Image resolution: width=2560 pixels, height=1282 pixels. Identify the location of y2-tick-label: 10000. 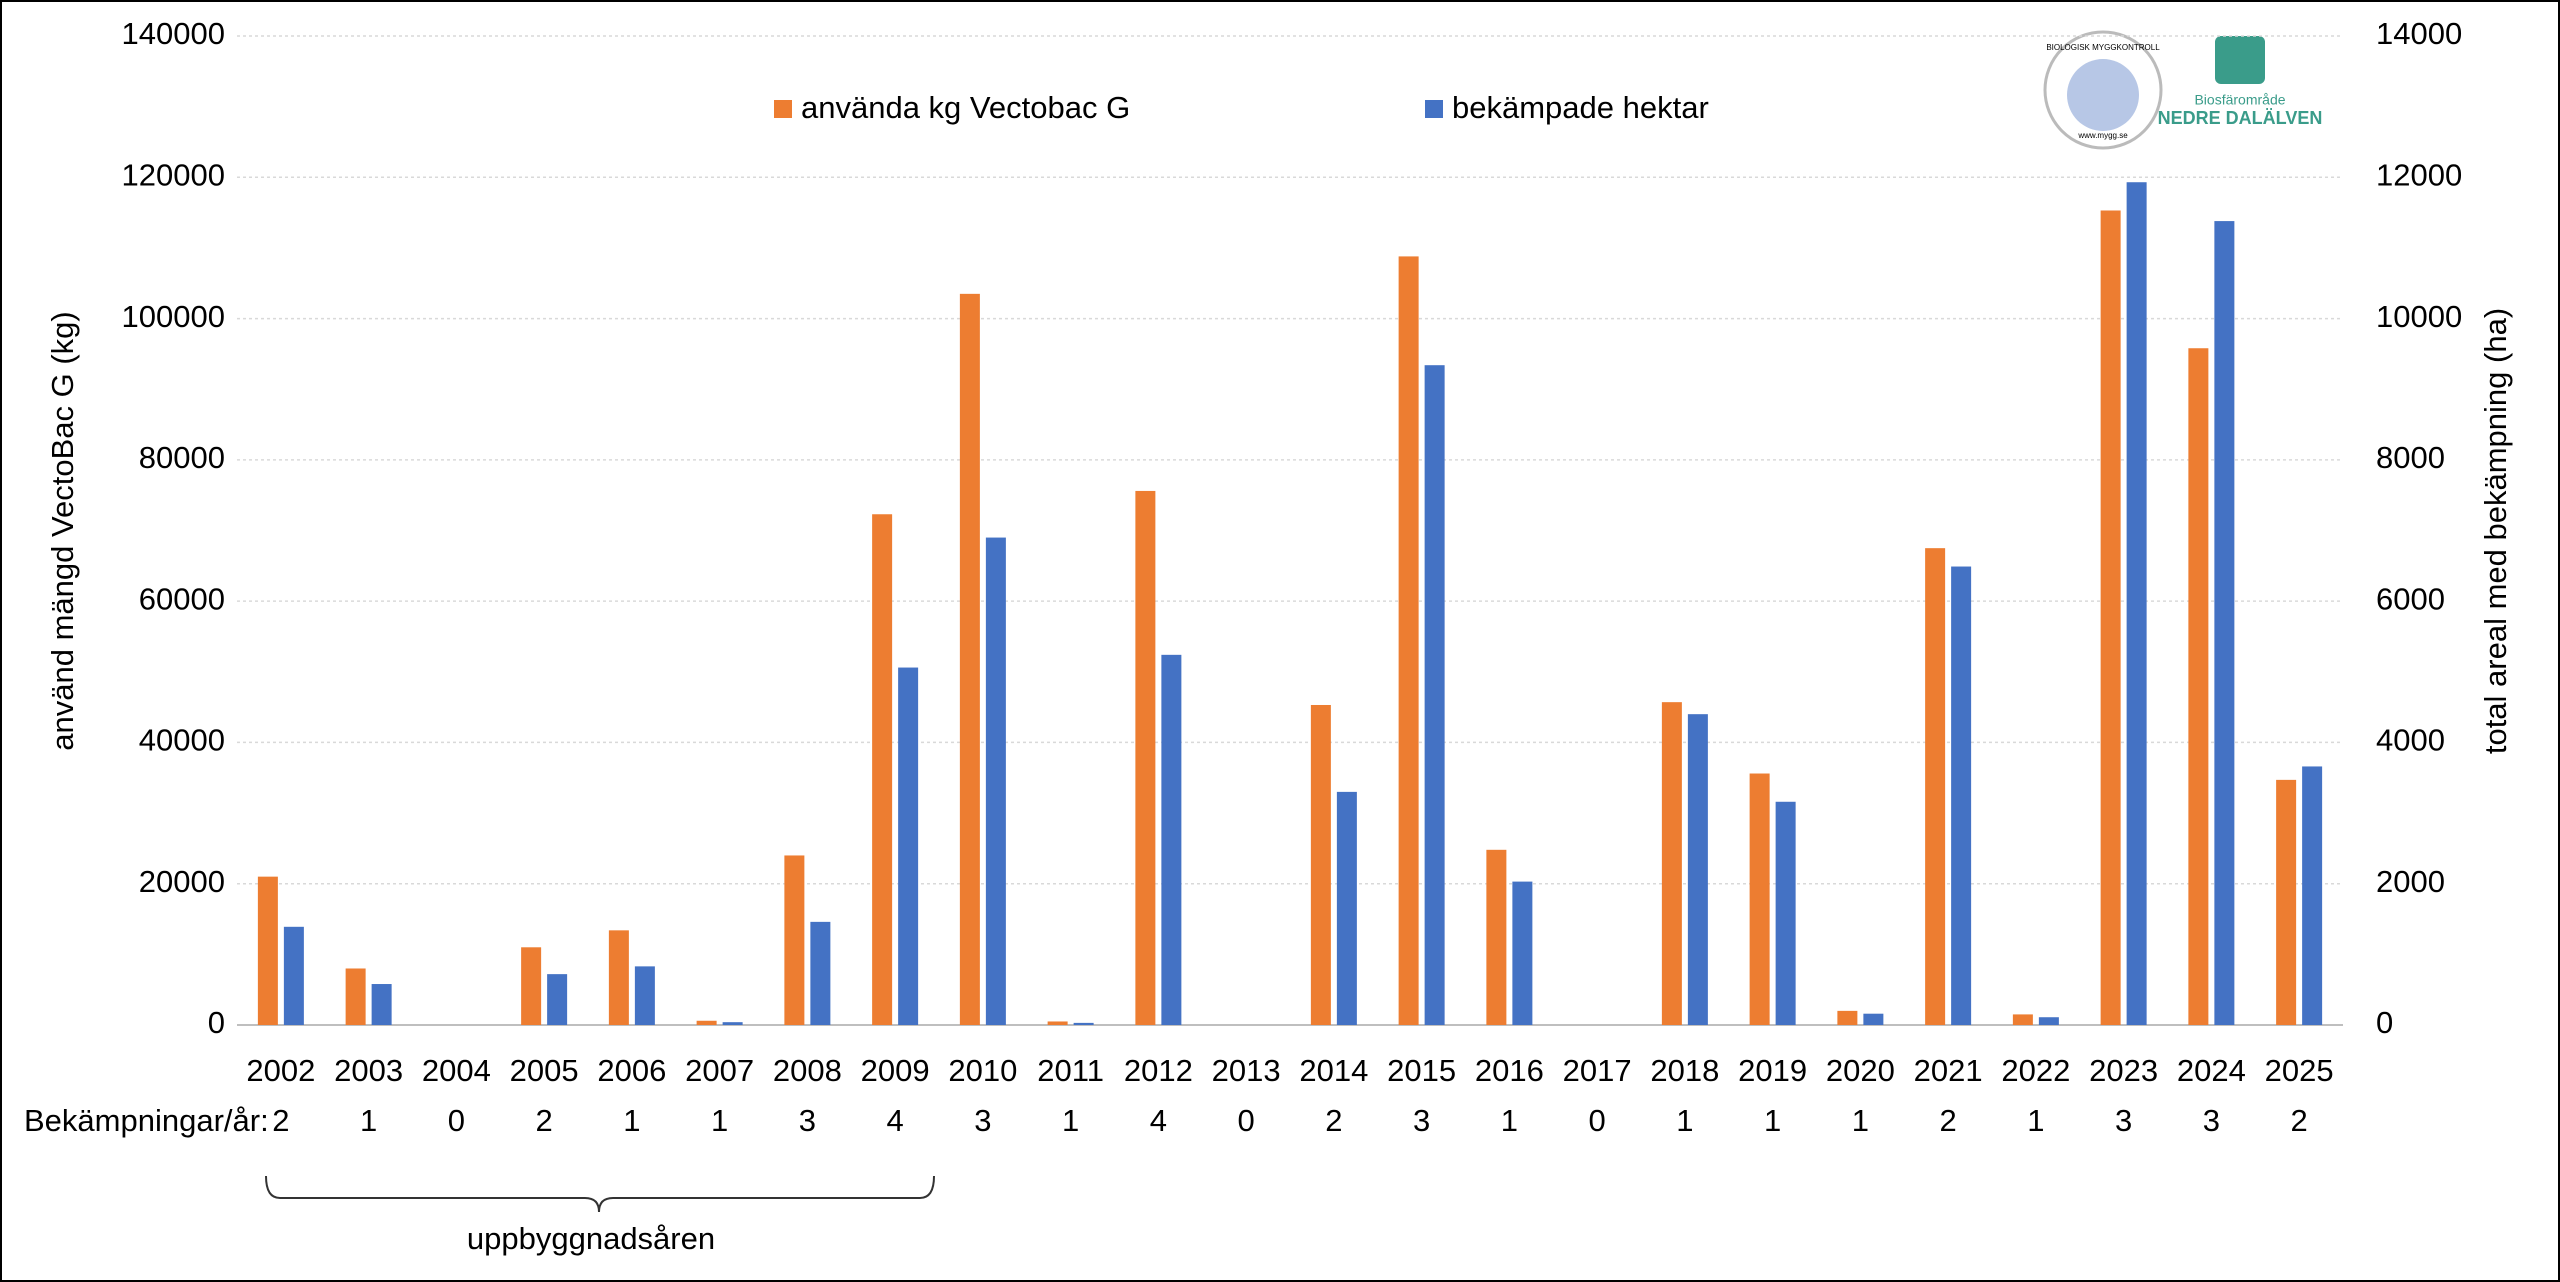
(2419, 316).